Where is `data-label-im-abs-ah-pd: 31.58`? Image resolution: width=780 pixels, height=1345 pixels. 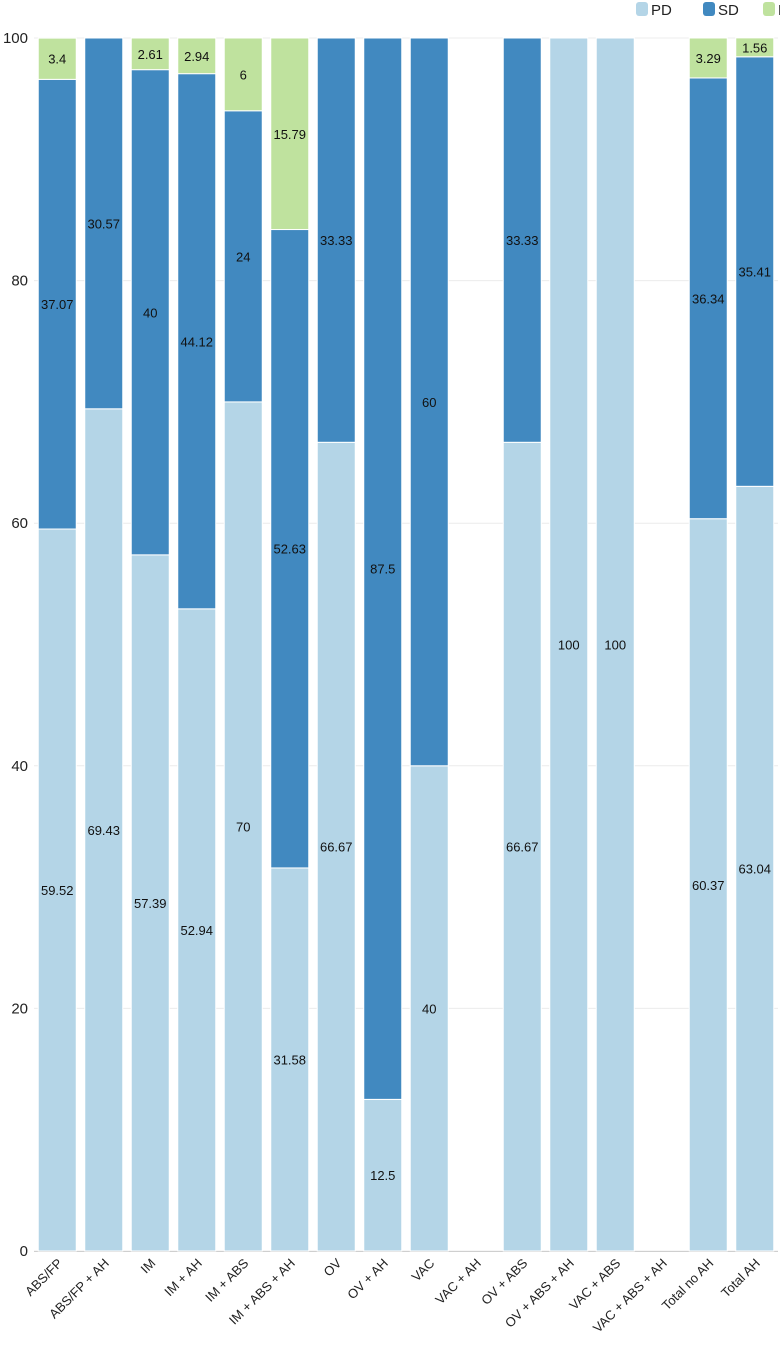
data-label-im-abs-ah-pd: 31.58 is located at coordinates (289, 1059).